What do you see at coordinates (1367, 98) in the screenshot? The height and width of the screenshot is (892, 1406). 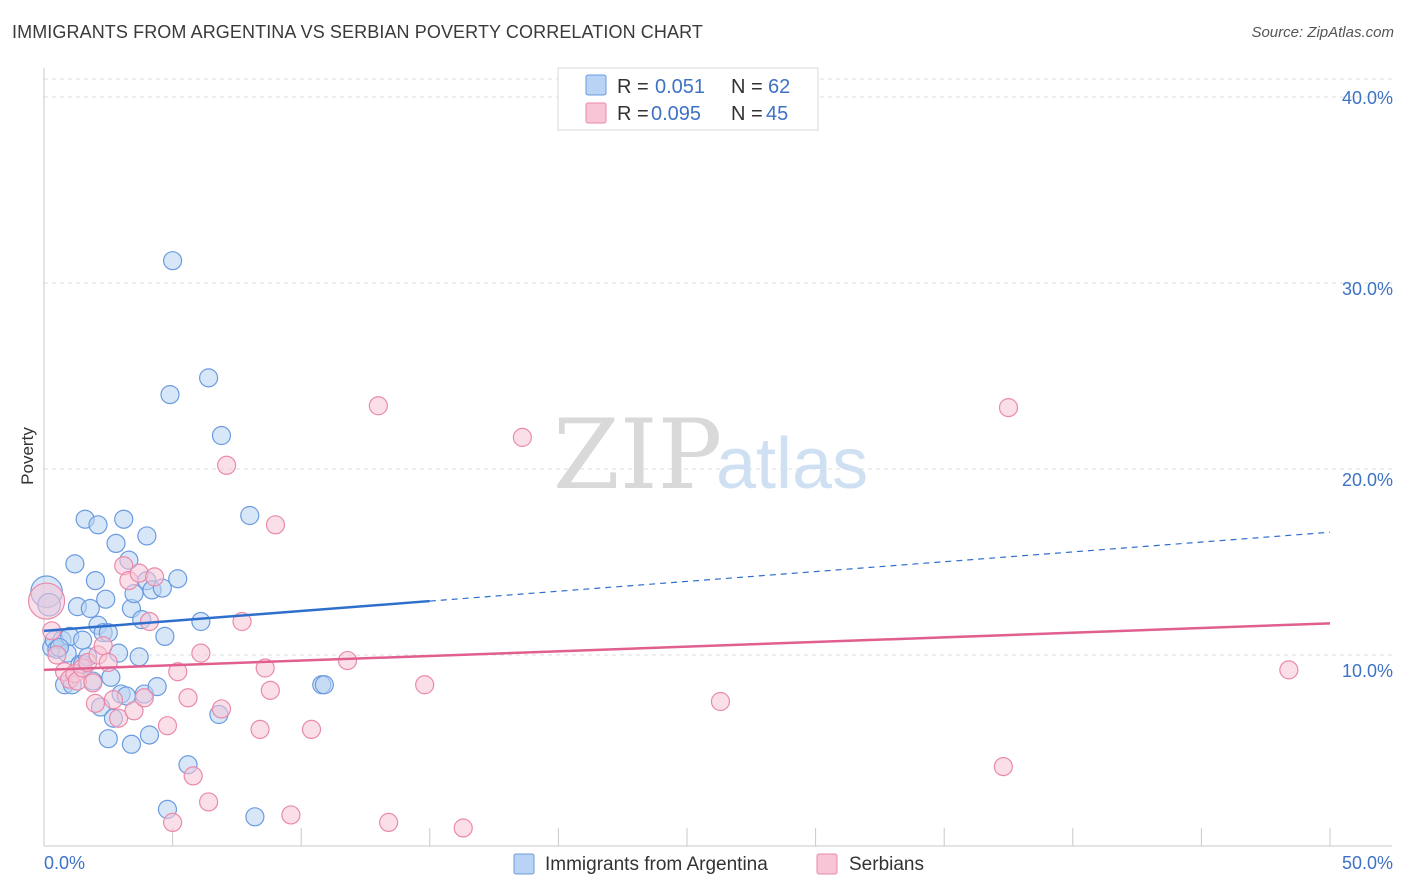 I see `y-tick-label-40: 40.0%` at bounding box center [1367, 98].